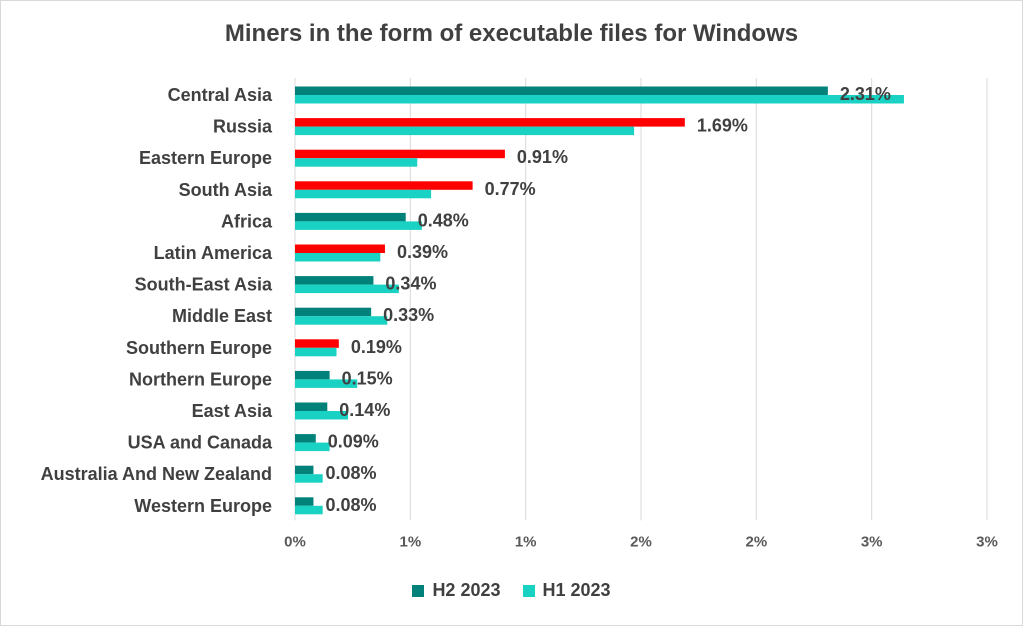  Describe the element at coordinates (200, 443) in the screenshot. I see `category-label: USA and Canada` at that location.